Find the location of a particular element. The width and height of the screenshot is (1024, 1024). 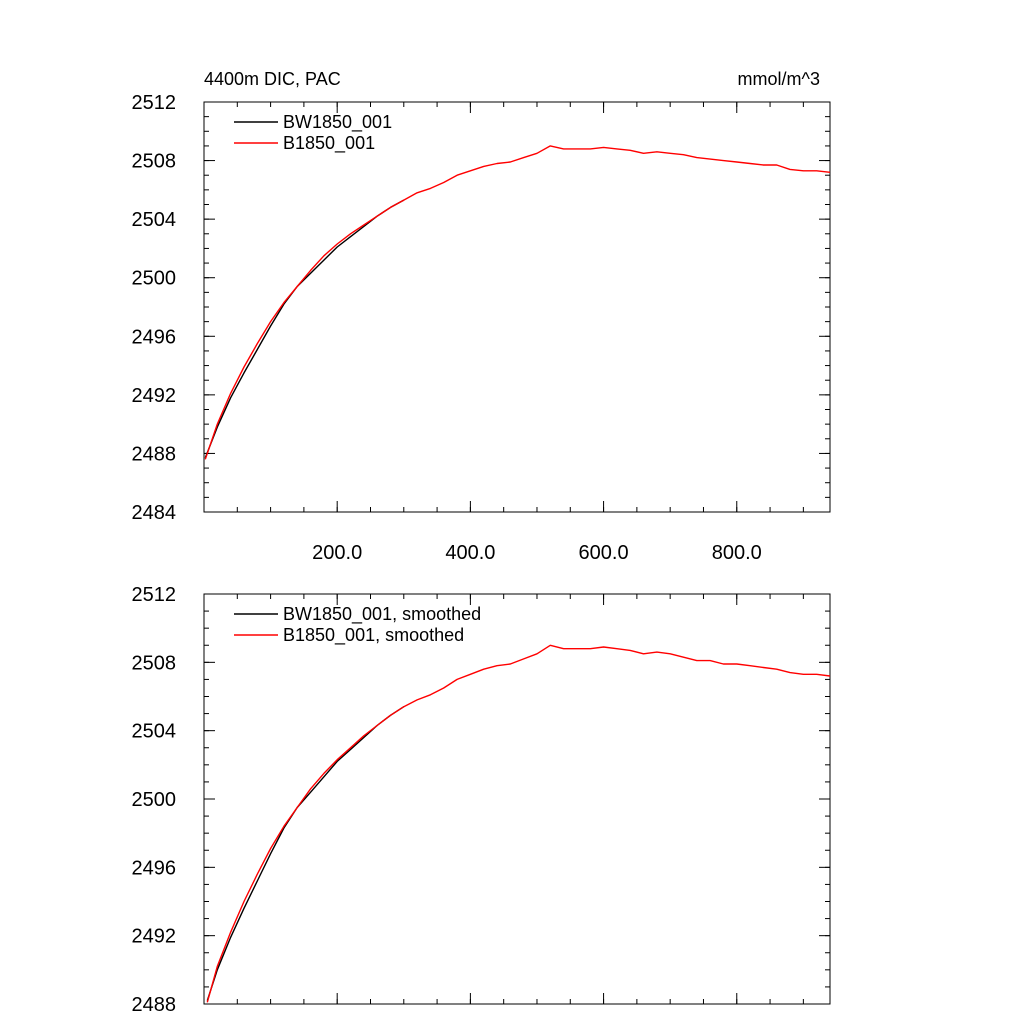

legend-label: BW1850_001, smoothed is located at coordinates (382, 614).